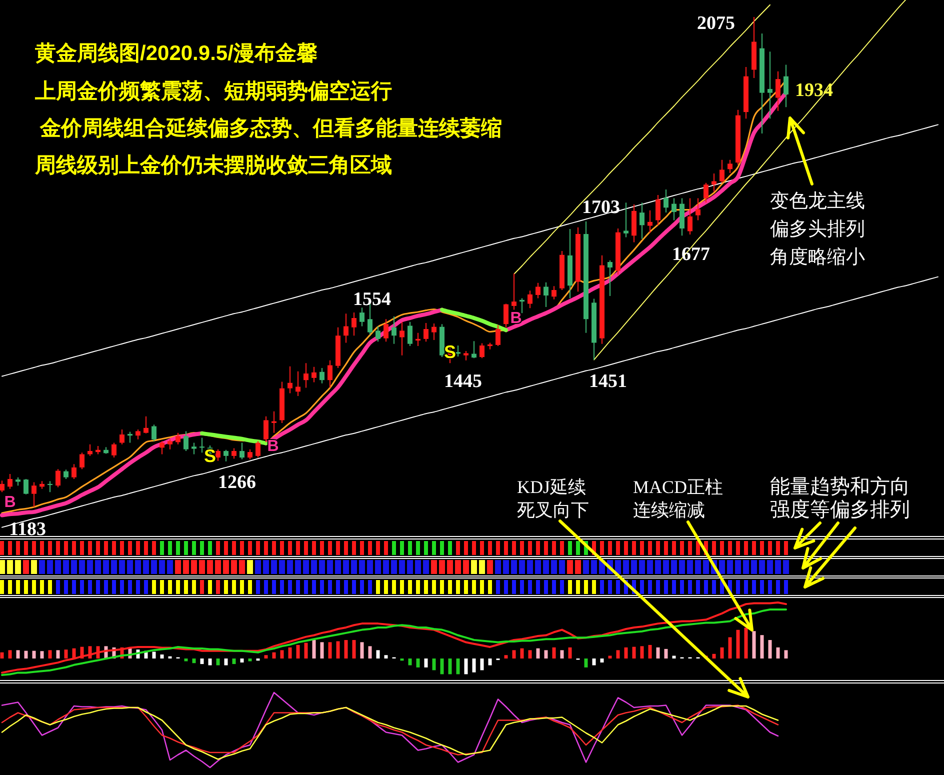  Describe the element at coordinates (27, 529) in the screenshot. I see `text: 1183` at that location.